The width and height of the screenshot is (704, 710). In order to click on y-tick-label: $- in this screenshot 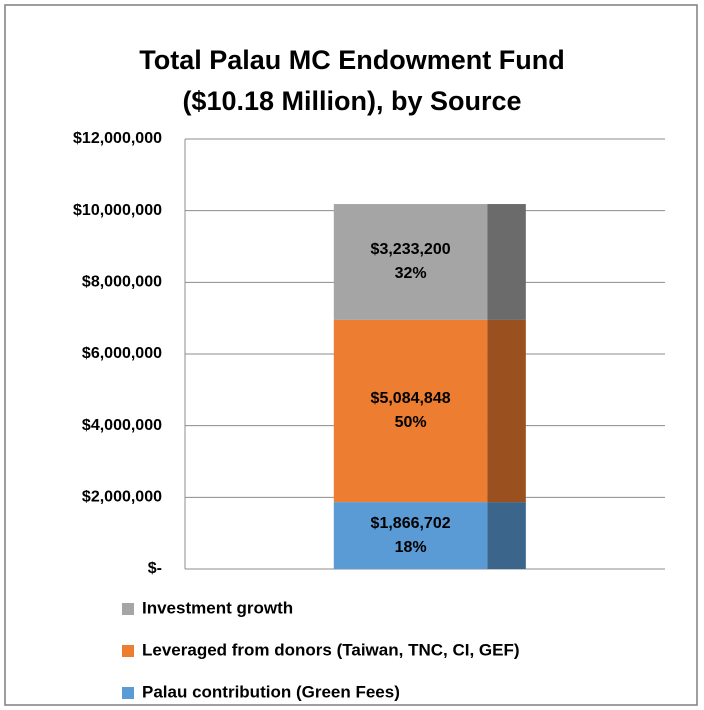, I will do `click(155, 568)`.